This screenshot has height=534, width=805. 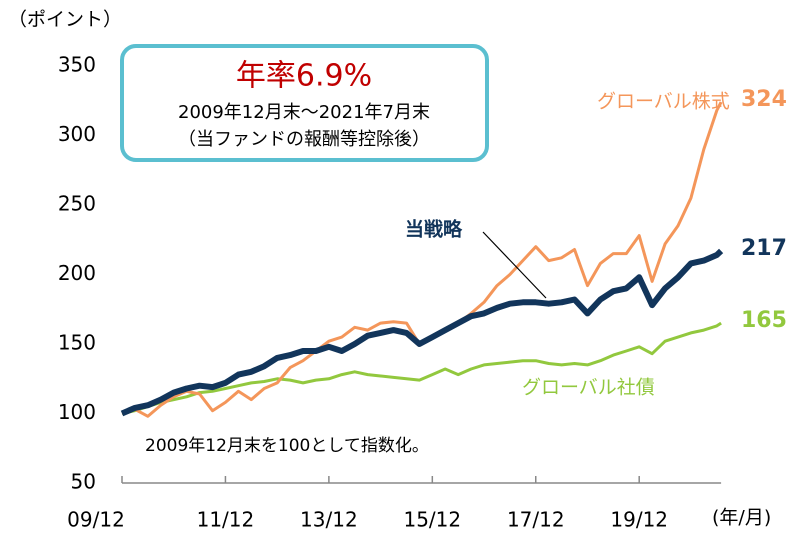 What do you see at coordinates (434, 229) in the screenshot?
I see `series-name: 当戦略` at bounding box center [434, 229].